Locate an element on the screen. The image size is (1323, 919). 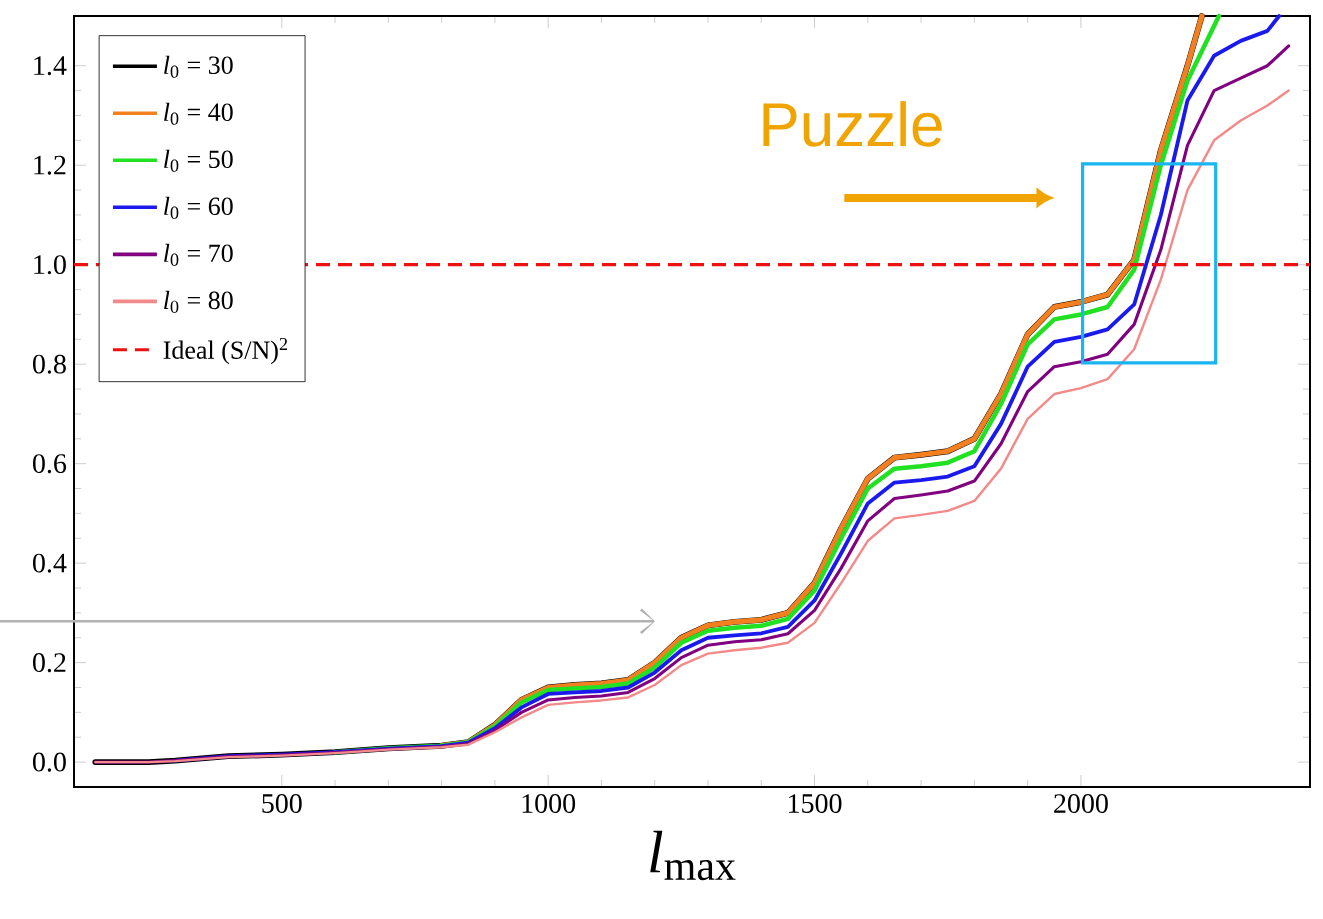
x-tick-label: 2000 is located at coordinates (1081, 803).